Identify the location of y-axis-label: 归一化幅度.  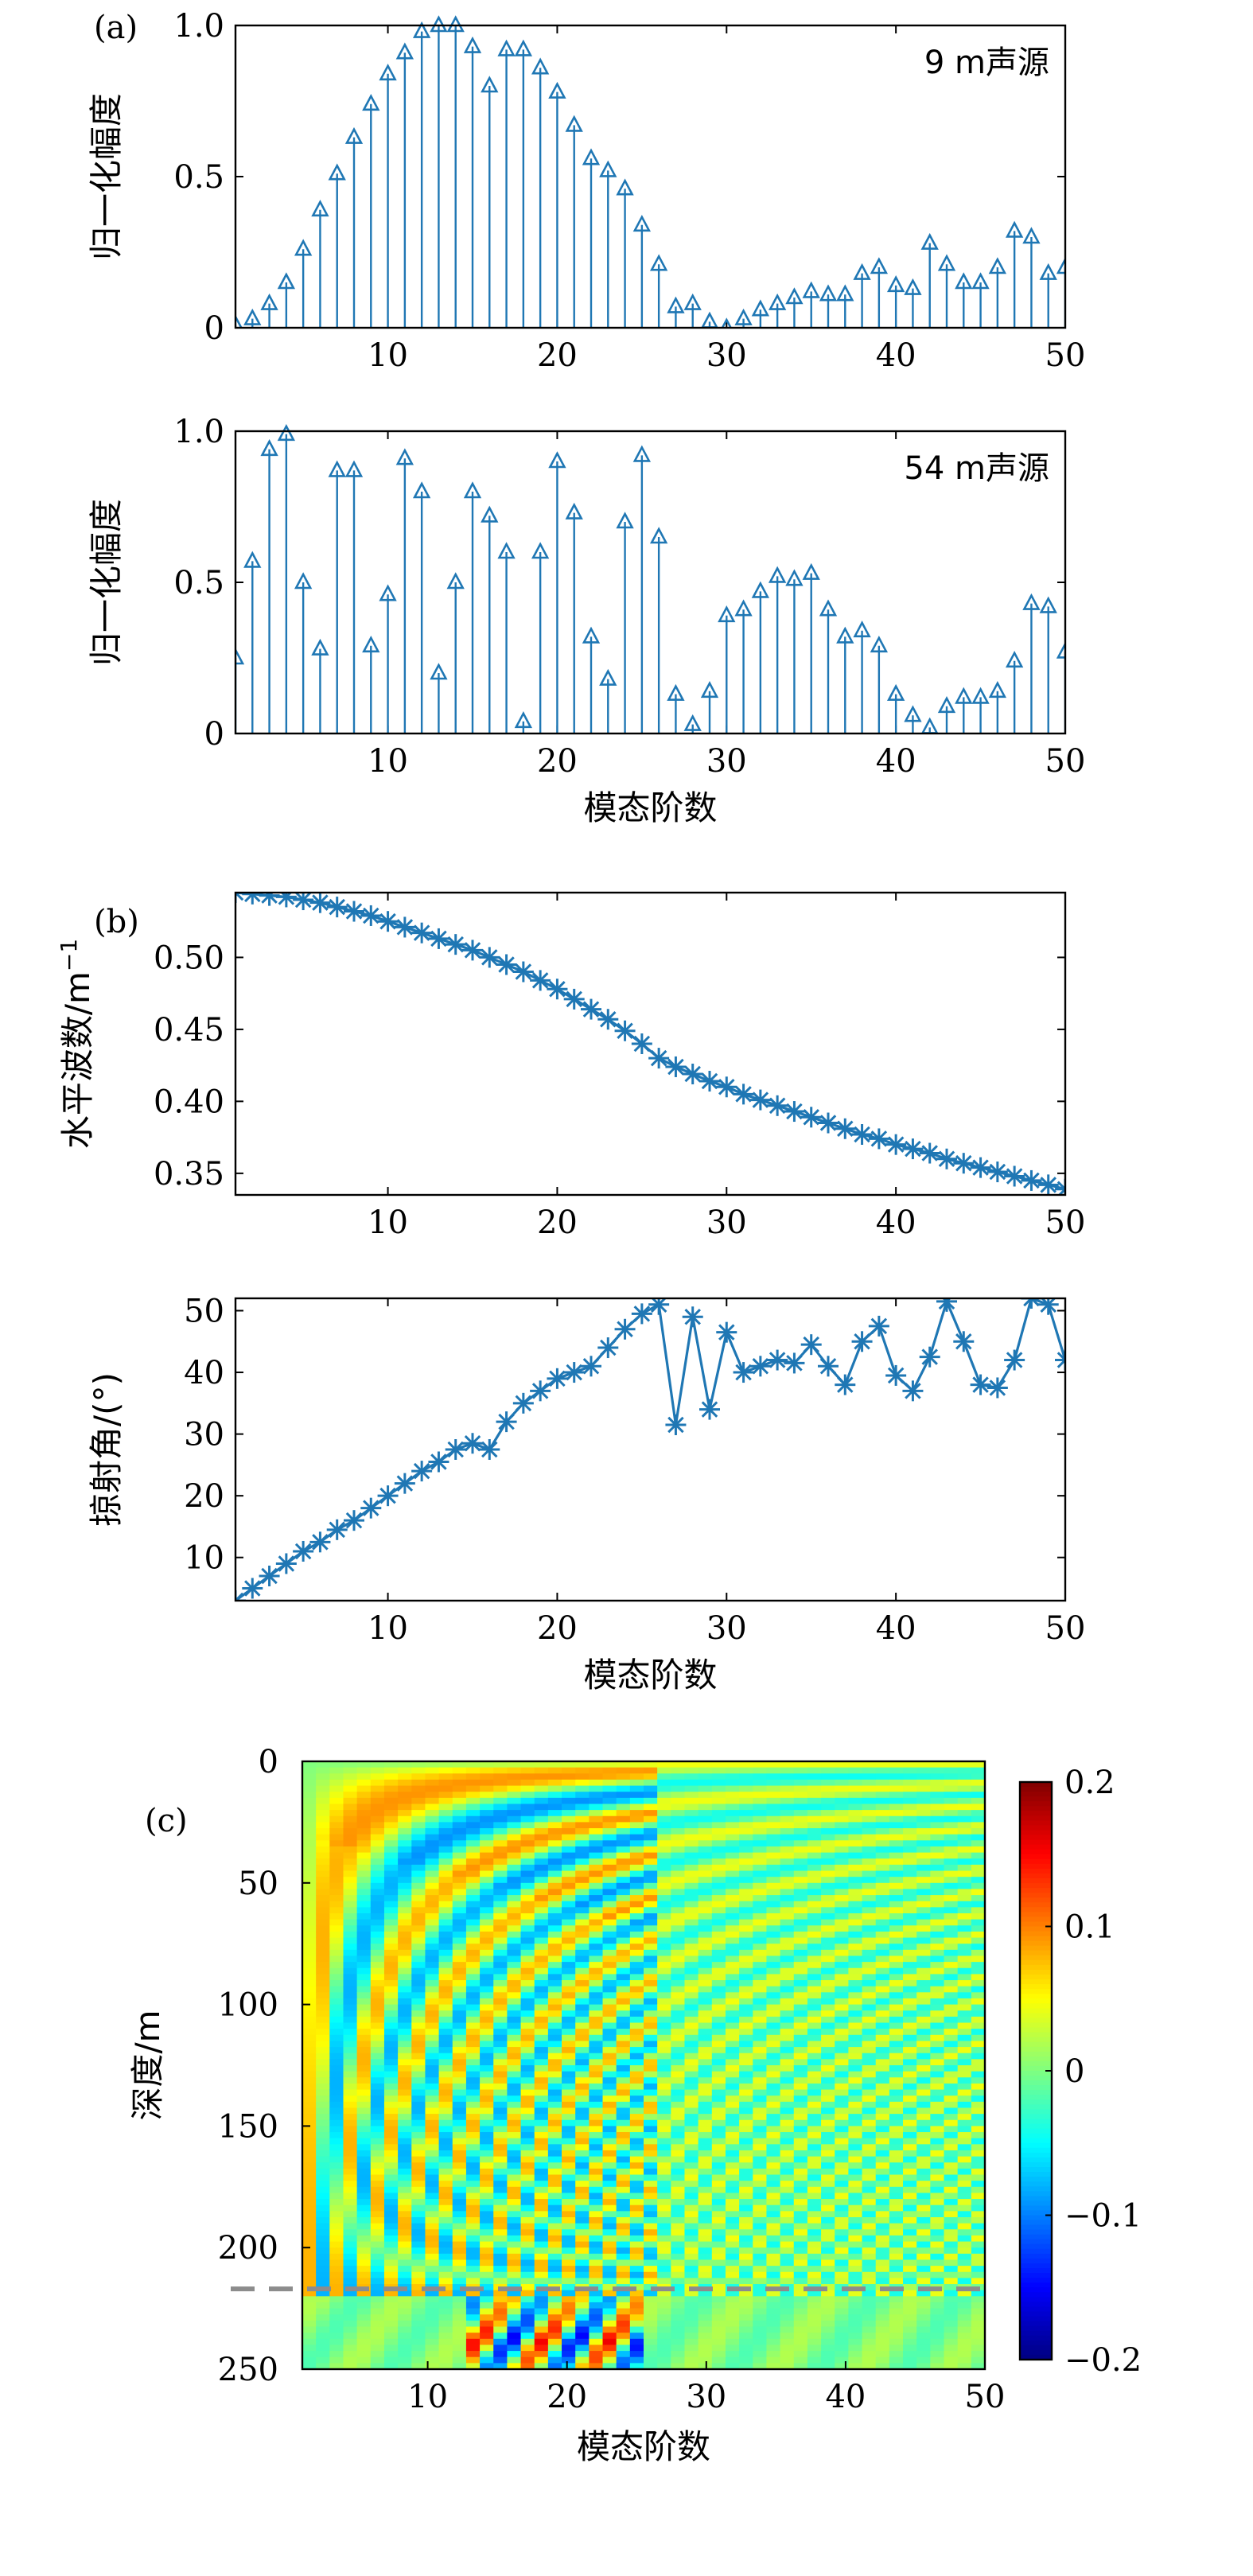
(107, 177).